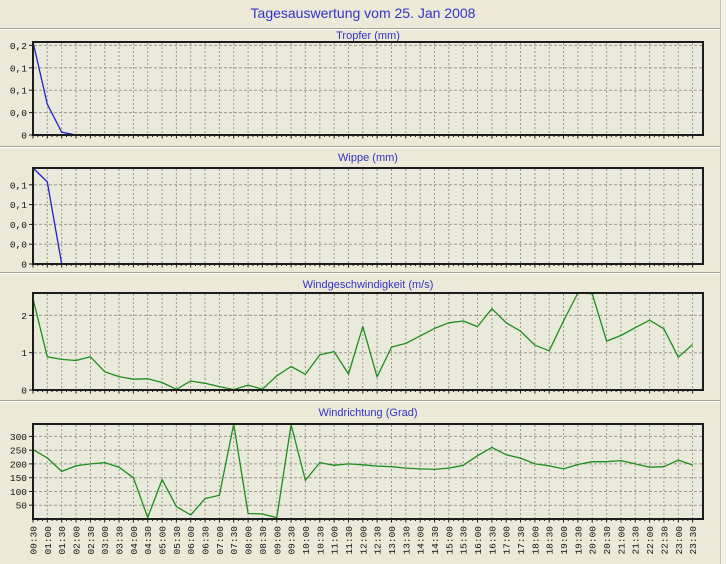  What do you see at coordinates (263, 540) in the screenshot?
I see `x-axis-time-label: 08:30` at bounding box center [263, 540].